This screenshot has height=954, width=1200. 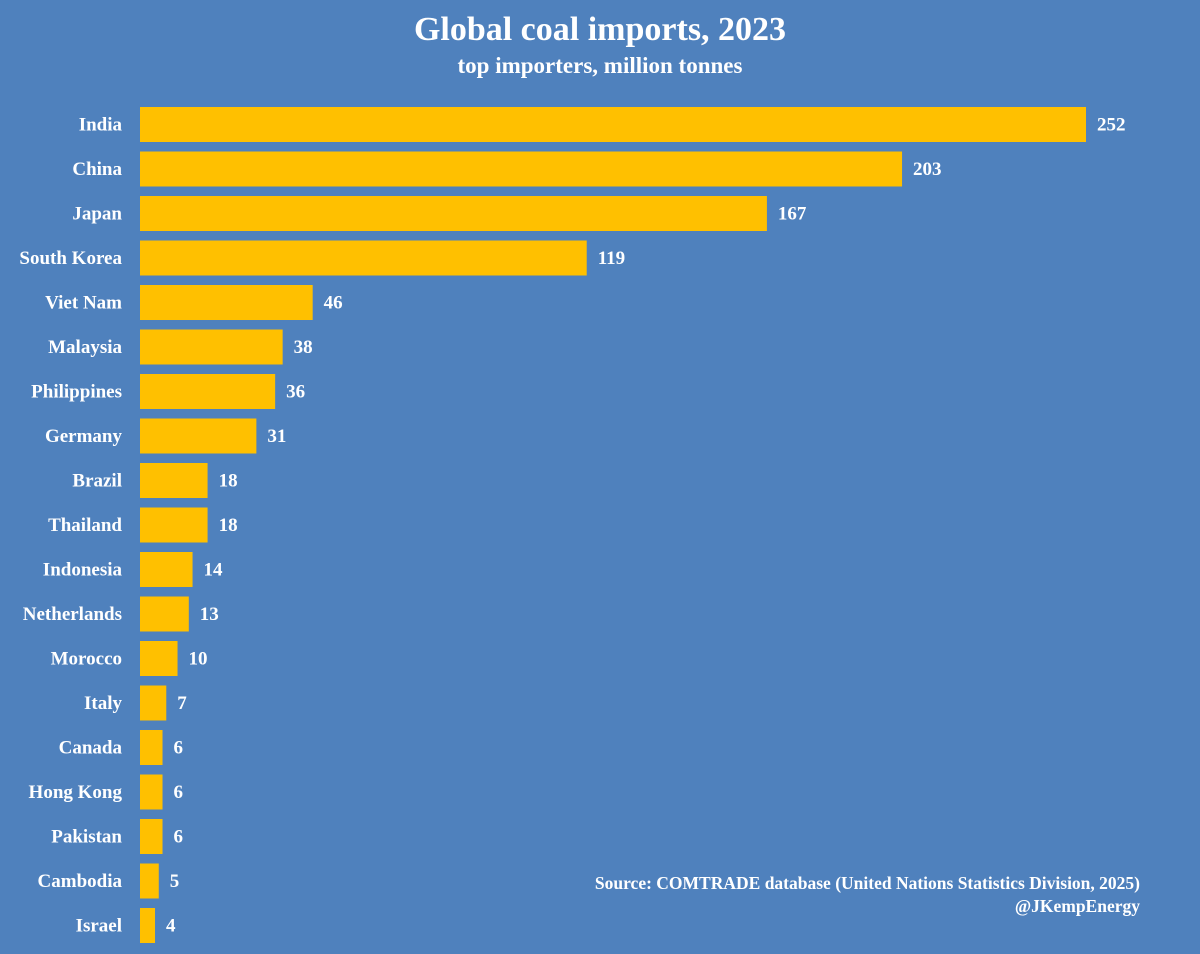 I want to click on value-label-philippines: 36, so click(x=295, y=392).